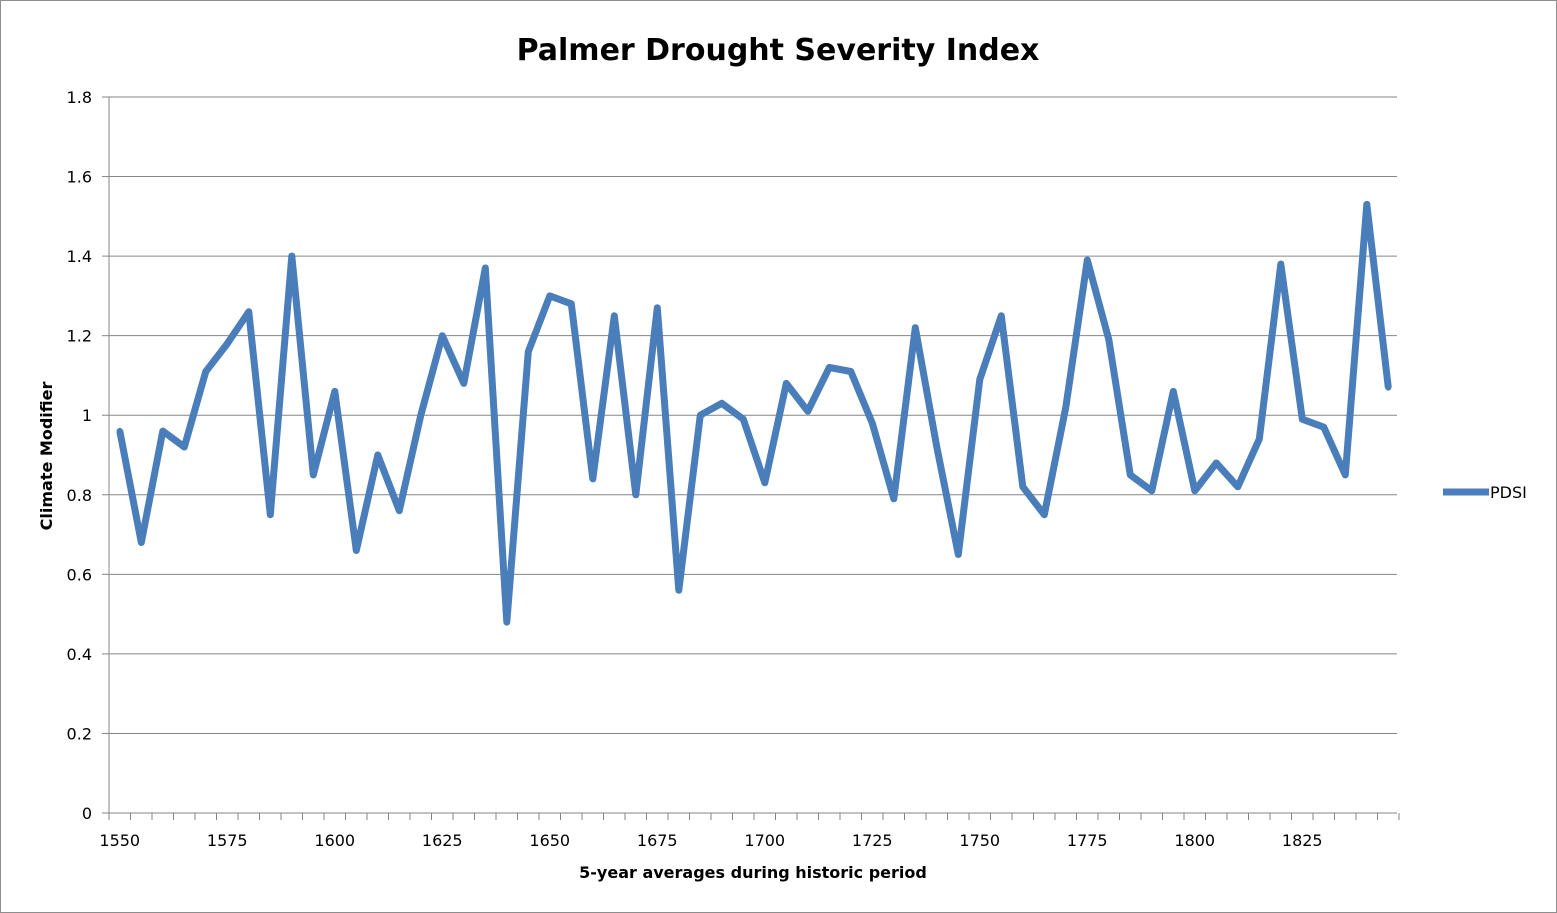 This screenshot has height=913, width=1557. What do you see at coordinates (79, 495) in the screenshot?
I see `y-tick-label: 0.8` at bounding box center [79, 495].